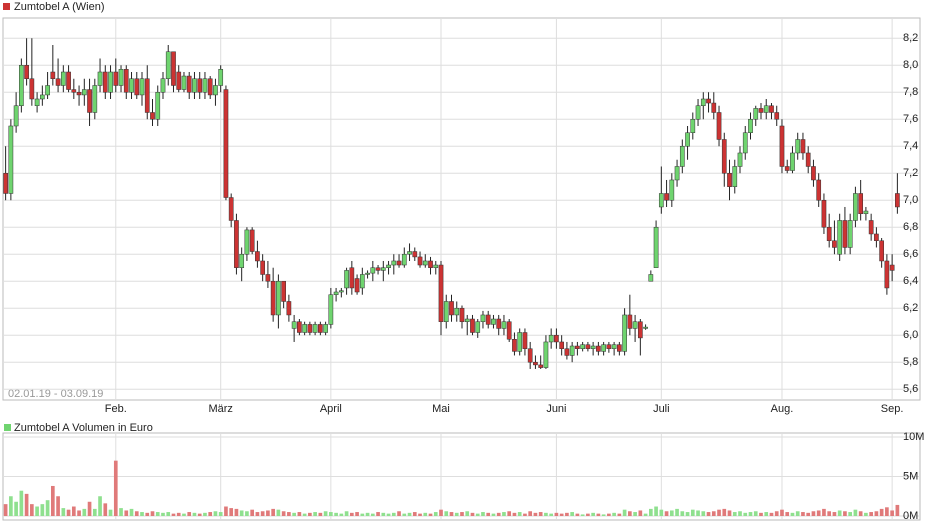  What do you see at coordinates (892, 409) in the screenshot?
I see `x-tick-label: Sep.` at bounding box center [892, 409].